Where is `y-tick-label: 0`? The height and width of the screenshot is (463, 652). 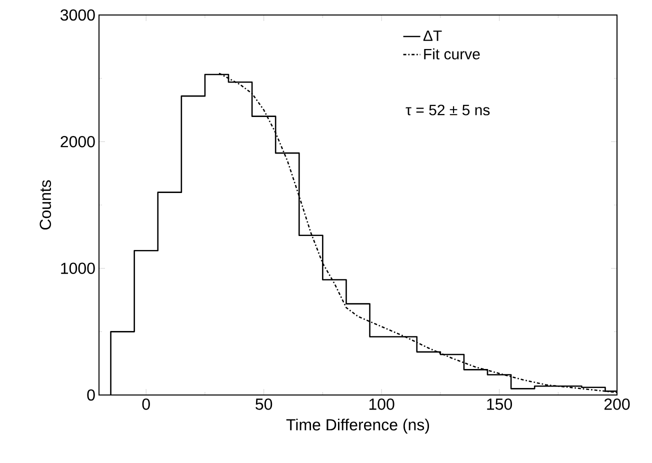
y-tick-label: 0 is located at coordinates (91, 395).